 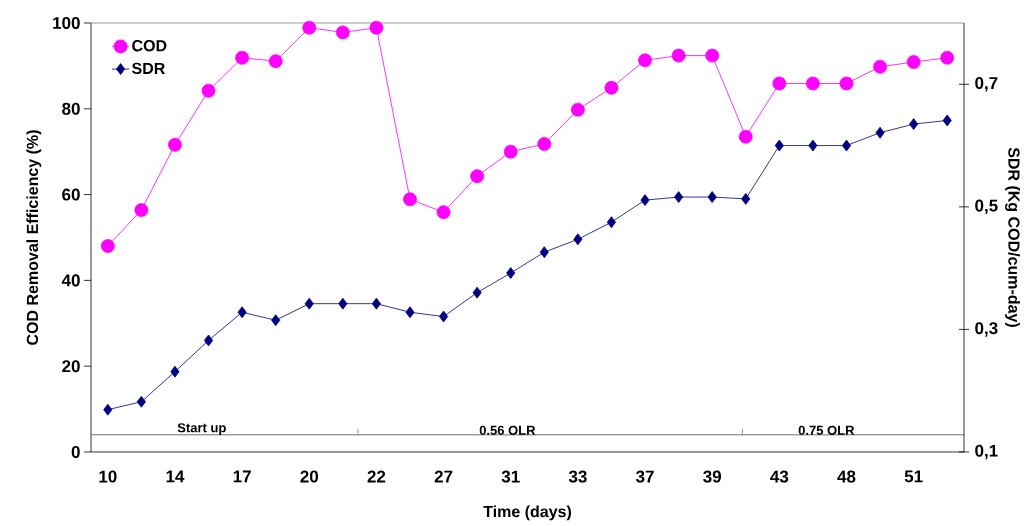 What do you see at coordinates (644, 476) in the screenshot?
I see `x-tick-label: 37` at bounding box center [644, 476].